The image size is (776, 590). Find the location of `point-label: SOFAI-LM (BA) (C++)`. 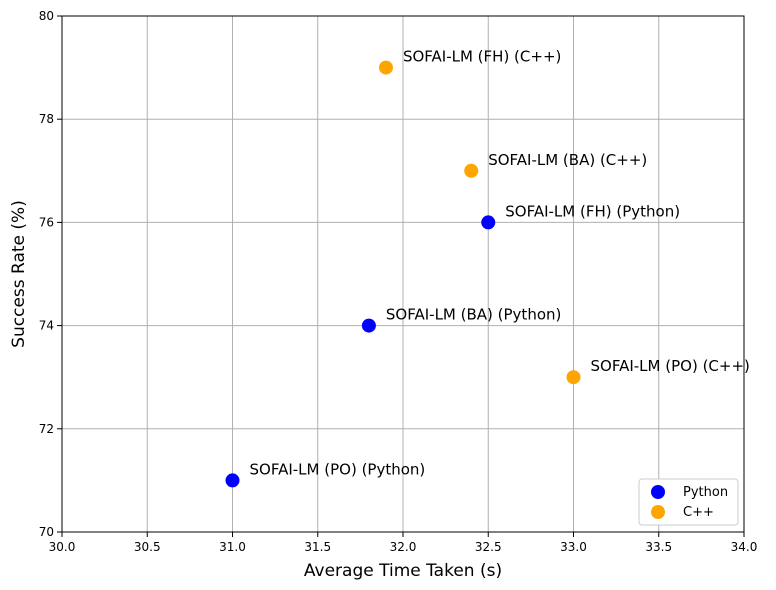

point-label: SOFAI-LM (BA) (C++) is located at coordinates (567, 160).